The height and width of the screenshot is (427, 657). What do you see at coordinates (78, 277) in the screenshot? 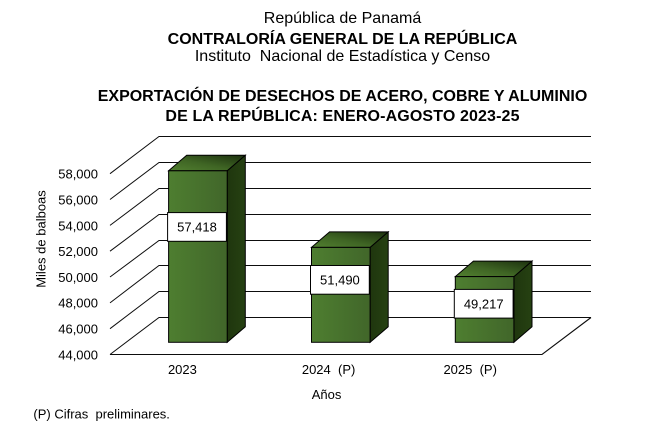
I see `svg-text: 50,000` at bounding box center [78, 277].